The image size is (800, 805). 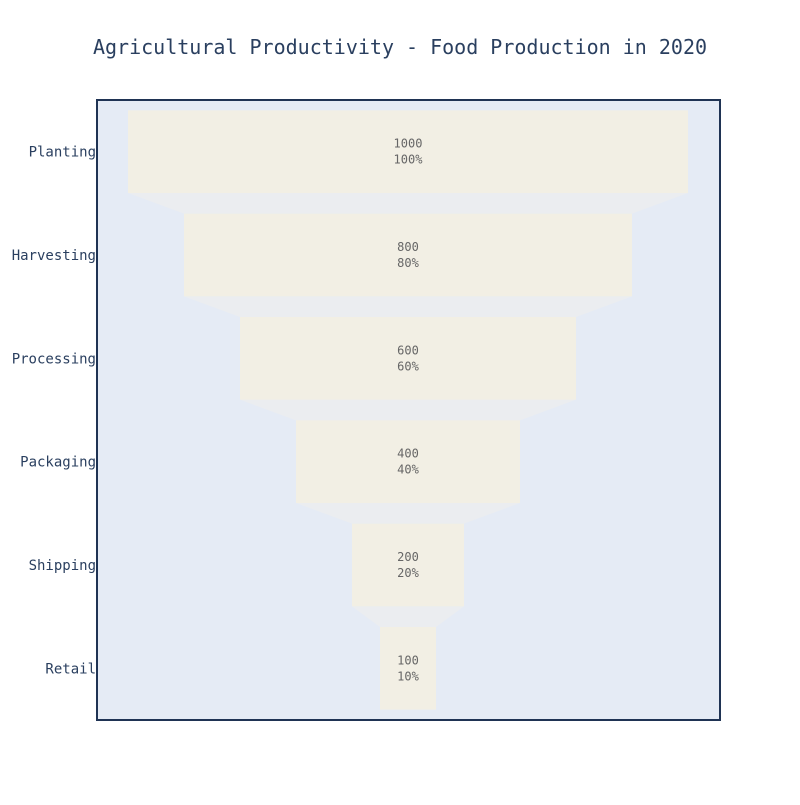 What do you see at coordinates (54, 359) in the screenshot?
I see `stage-label-processing: Processing` at bounding box center [54, 359].